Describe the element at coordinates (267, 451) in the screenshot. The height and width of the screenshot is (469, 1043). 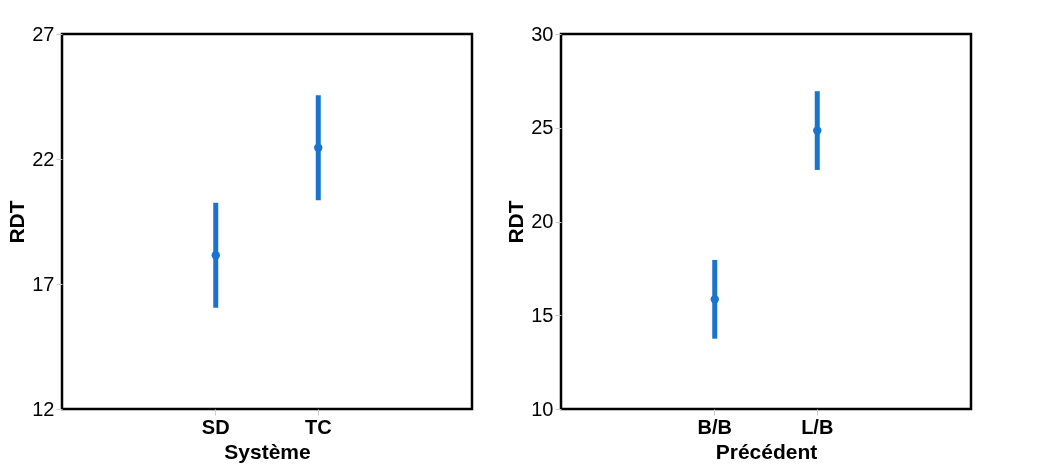
I see `x-axis-title: Système` at that location.